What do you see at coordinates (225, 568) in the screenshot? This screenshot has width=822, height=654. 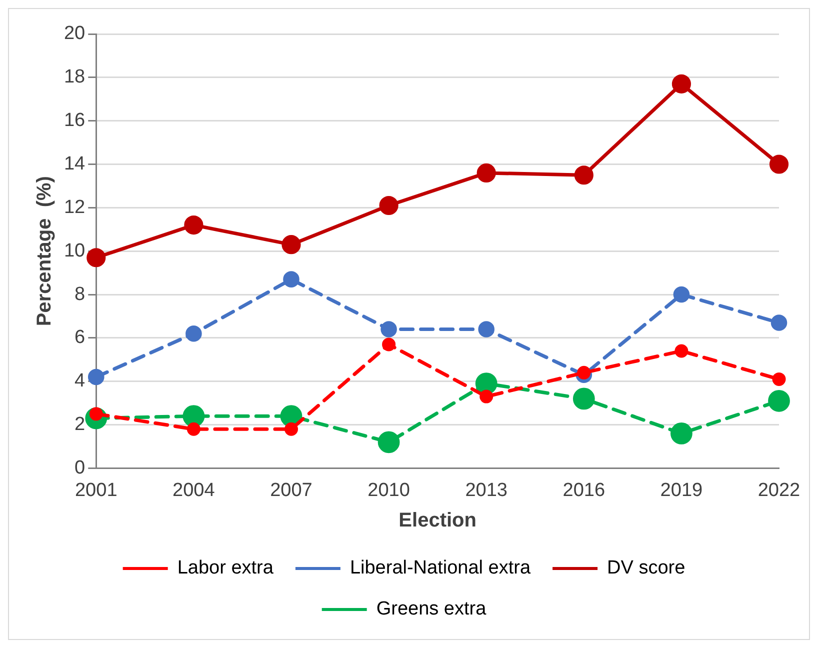 I see `legend-label: Labor extra` at bounding box center [225, 568].